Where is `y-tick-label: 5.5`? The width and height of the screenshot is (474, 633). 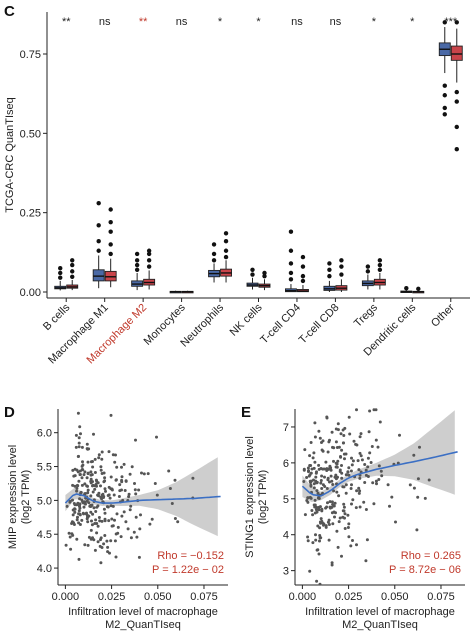 y-tick-label: 5.5 is located at coordinates (44, 468).